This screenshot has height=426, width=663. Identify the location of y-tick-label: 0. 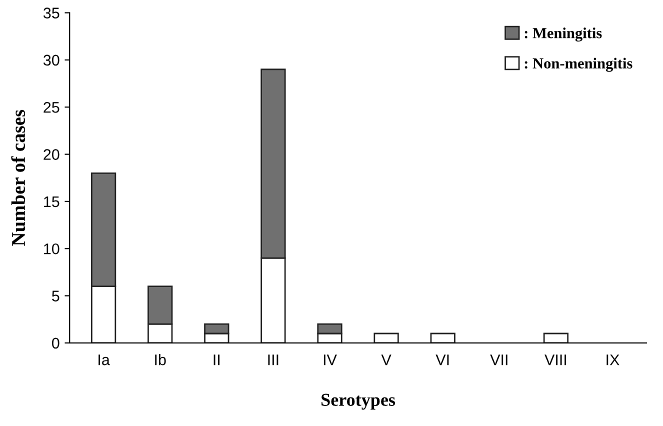
(56, 343).